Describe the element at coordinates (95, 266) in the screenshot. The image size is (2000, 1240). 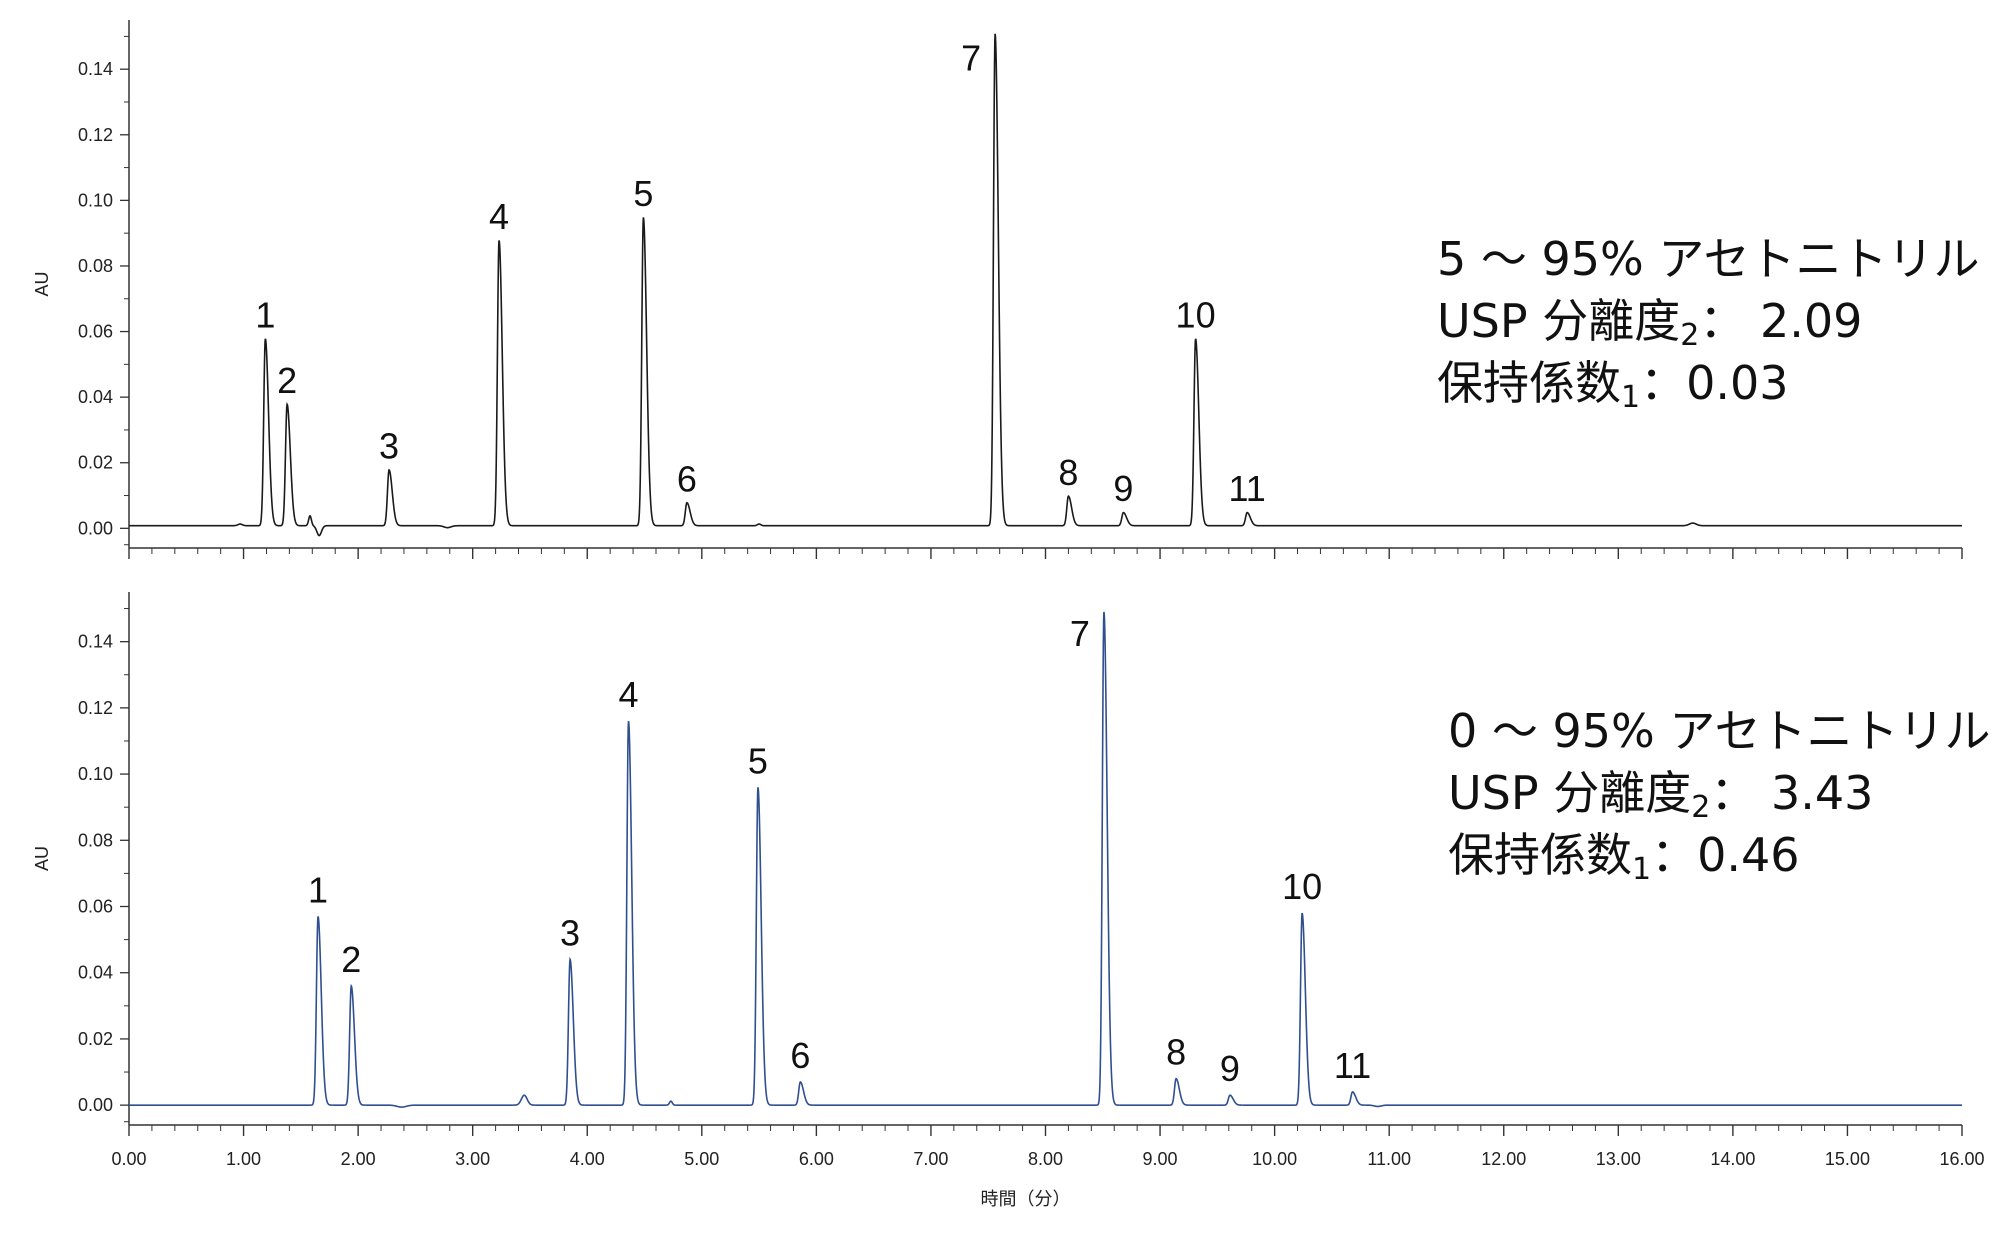
I see `top-y-tick-label: 0.08` at that location.